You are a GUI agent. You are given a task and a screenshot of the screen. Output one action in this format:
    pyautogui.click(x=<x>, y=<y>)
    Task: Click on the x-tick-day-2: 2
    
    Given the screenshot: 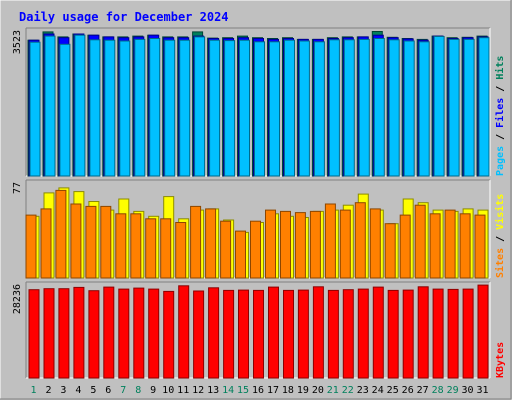 What is the action you would take?
    pyautogui.click(x=48, y=390)
    